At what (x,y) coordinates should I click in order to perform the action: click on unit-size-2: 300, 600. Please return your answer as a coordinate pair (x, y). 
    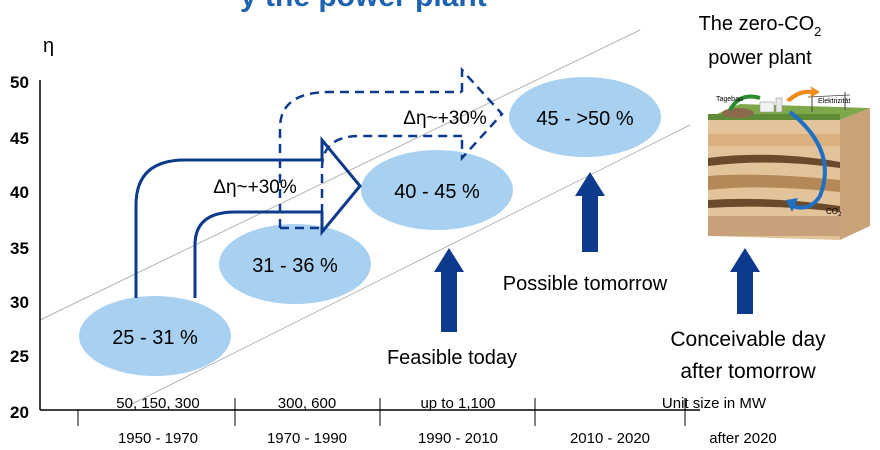
    Looking at the image, I should click on (307, 403).